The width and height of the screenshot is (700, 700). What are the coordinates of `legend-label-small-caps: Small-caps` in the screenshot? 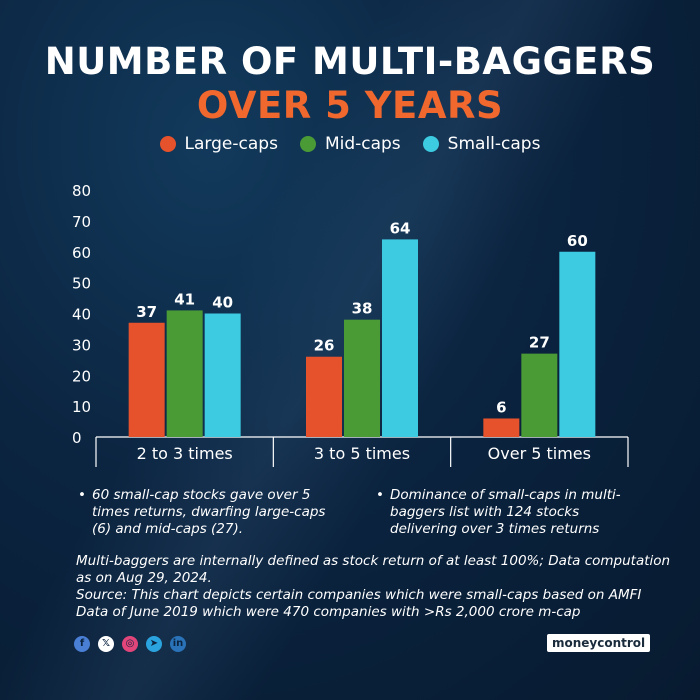 It's located at (494, 144).